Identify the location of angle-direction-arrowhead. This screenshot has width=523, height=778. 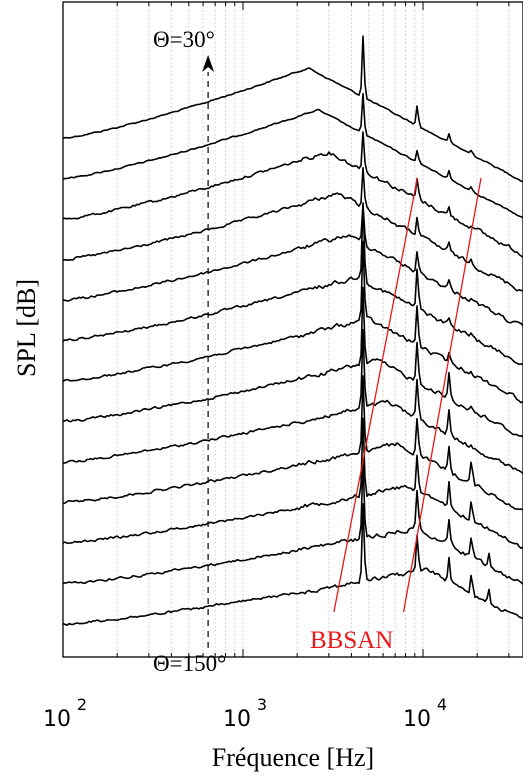
(208, 63).